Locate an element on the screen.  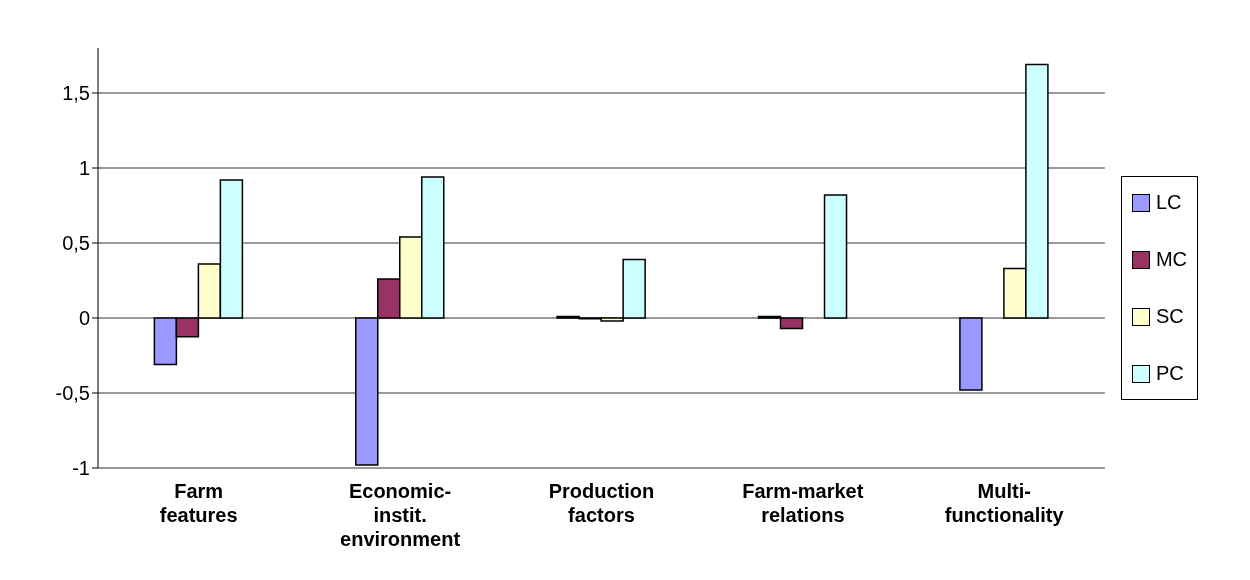
legend-label: LC is located at coordinates (1168, 202).